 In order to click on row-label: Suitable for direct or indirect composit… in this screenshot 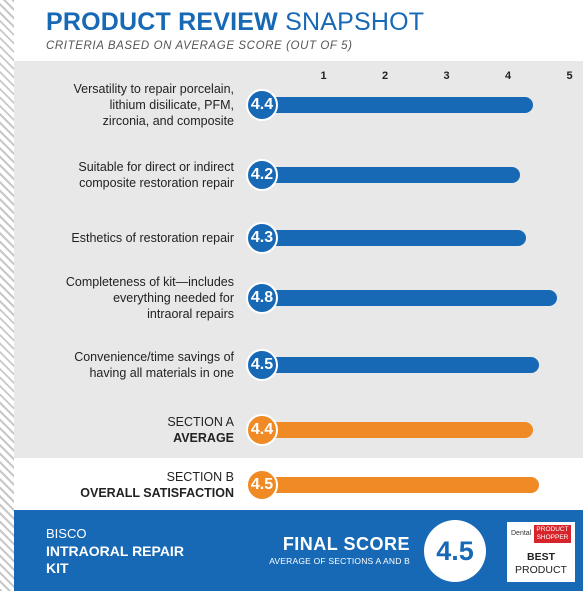, I will do `click(156, 175)`.